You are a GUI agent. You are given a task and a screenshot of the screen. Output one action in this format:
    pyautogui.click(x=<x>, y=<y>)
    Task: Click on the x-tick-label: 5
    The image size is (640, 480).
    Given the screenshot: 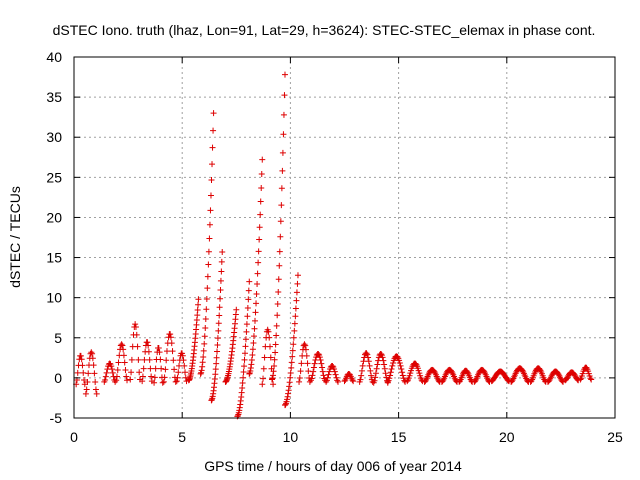 What is the action you would take?
    pyautogui.click(x=182, y=437)
    